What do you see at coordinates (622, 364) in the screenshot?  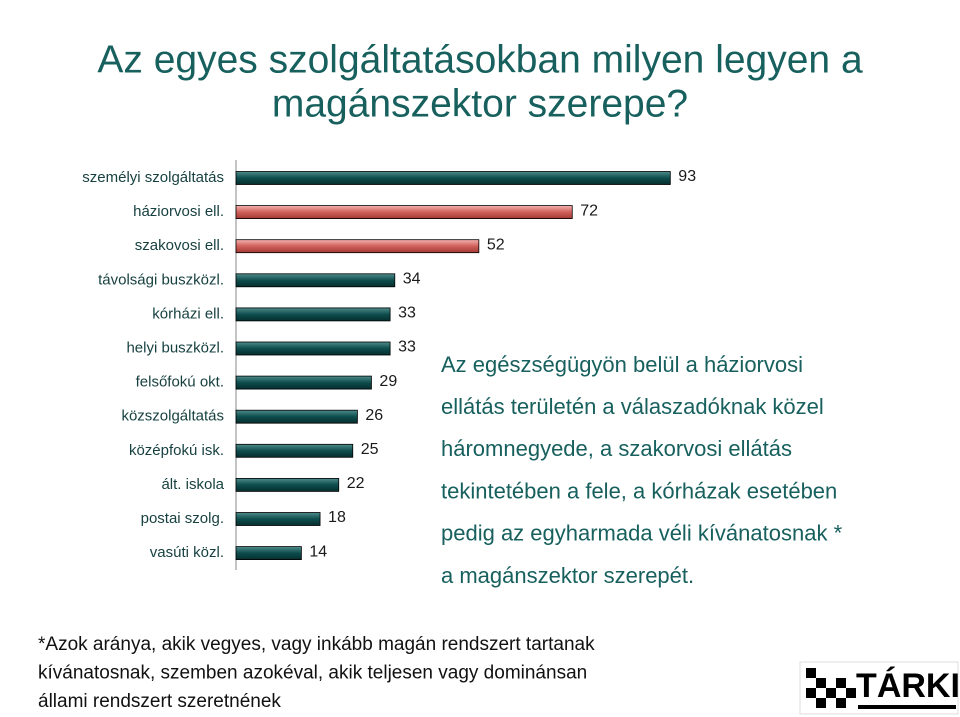 I see `note-line: Az egészségügyön belül a háziorvosi` at bounding box center [622, 364].